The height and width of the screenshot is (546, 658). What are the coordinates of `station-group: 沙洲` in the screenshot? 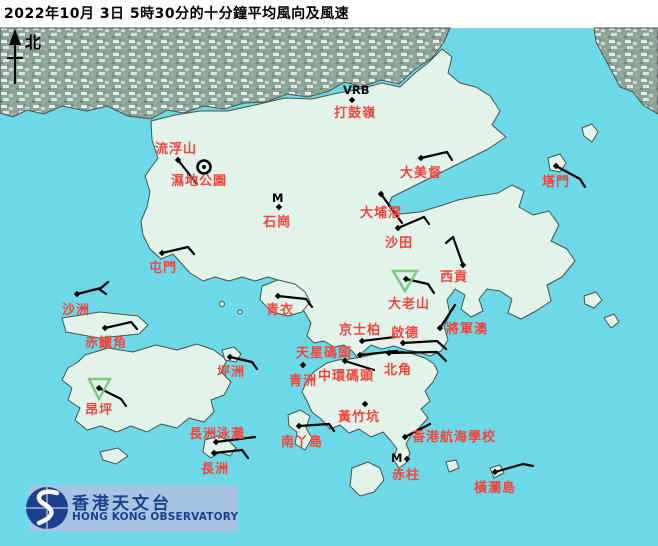 It's located at (86, 299).